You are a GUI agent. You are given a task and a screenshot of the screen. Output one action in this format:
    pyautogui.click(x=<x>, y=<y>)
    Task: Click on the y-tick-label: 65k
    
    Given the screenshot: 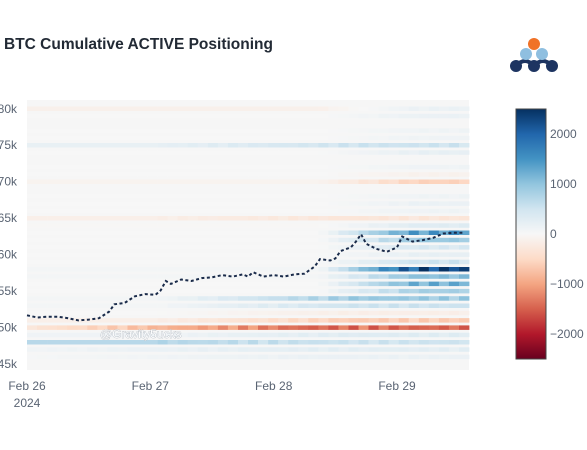 What is the action you would take?
    pyautogui.click(x=9, y=218)
    